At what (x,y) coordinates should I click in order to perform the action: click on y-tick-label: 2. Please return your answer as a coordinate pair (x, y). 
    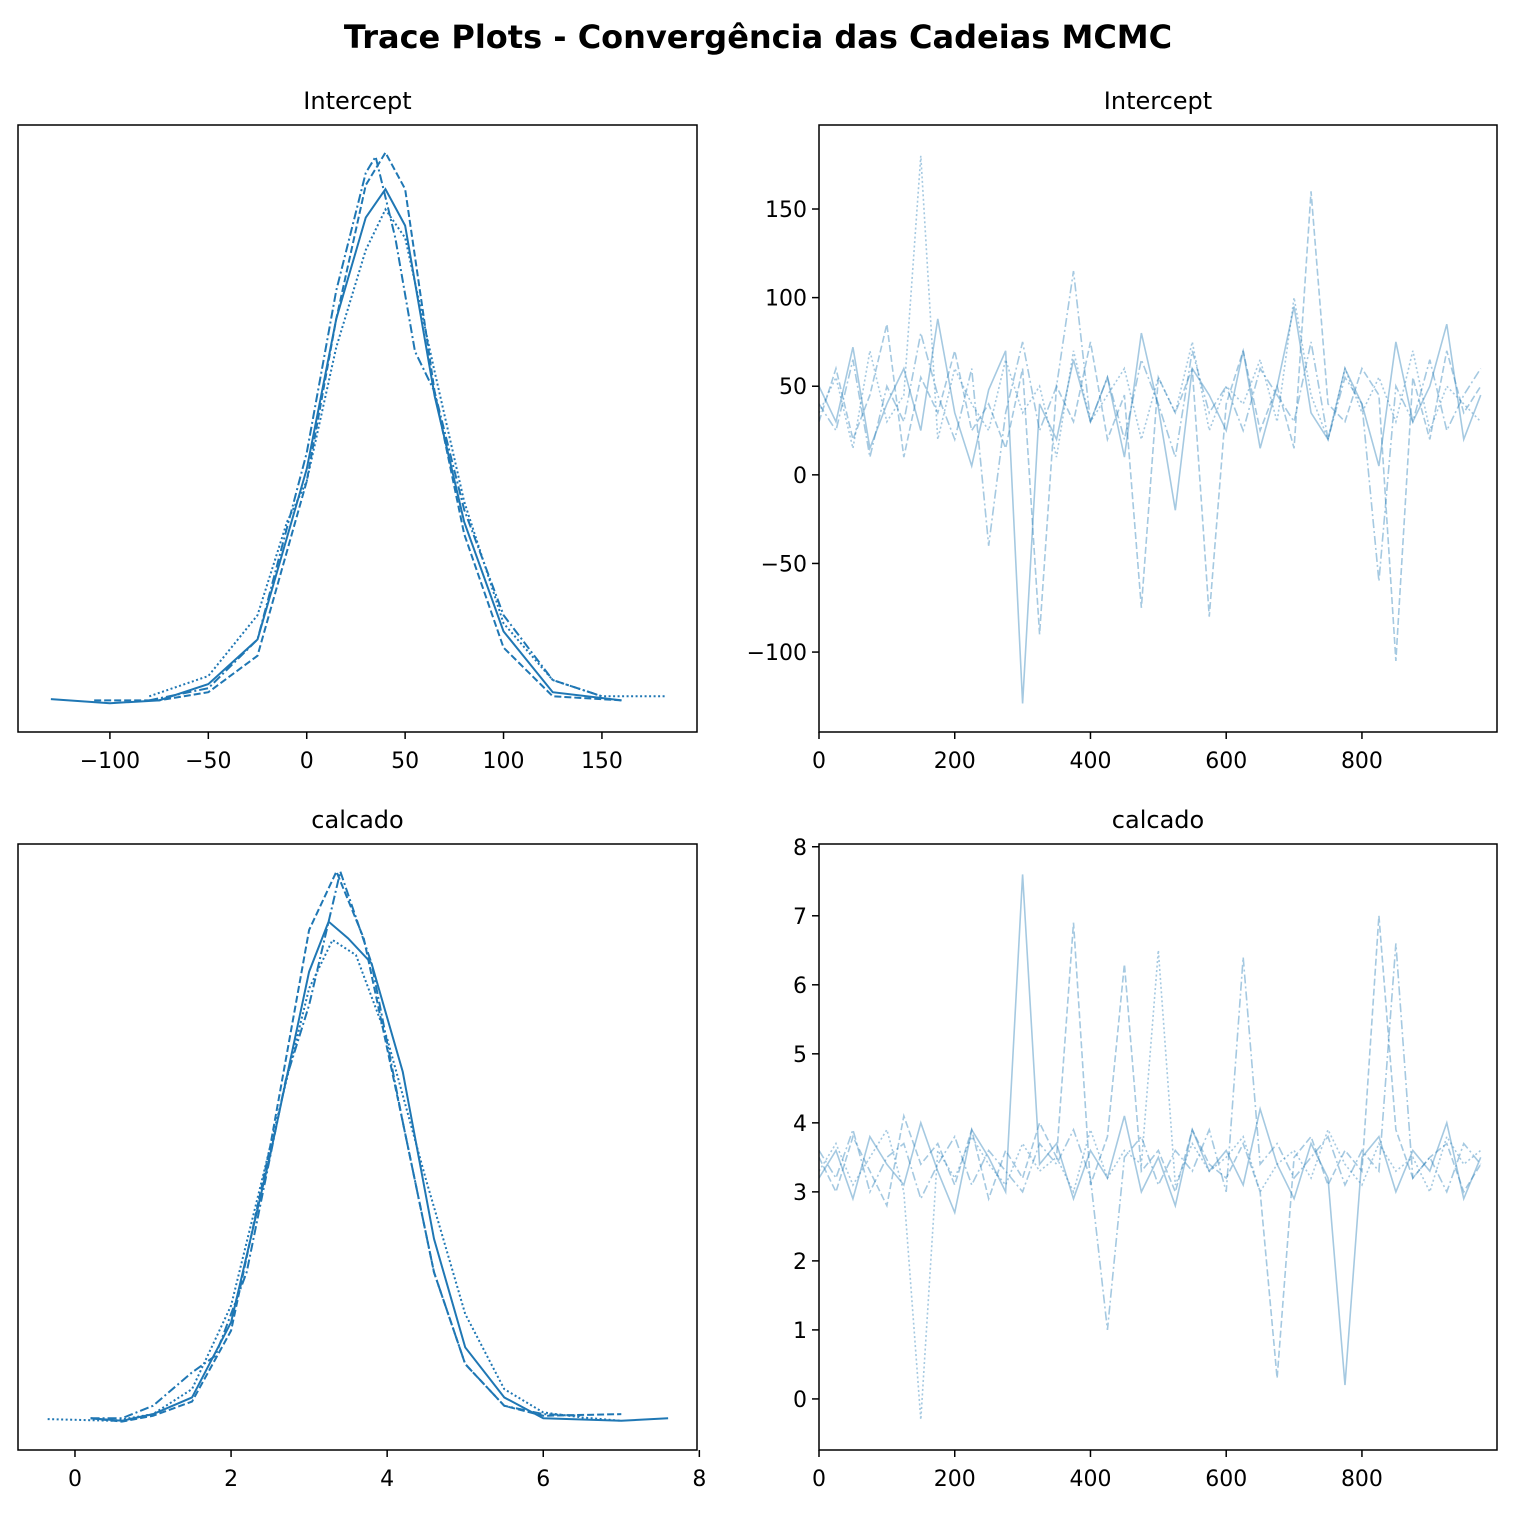
    Looking at the image, I should click on (800, 1262).